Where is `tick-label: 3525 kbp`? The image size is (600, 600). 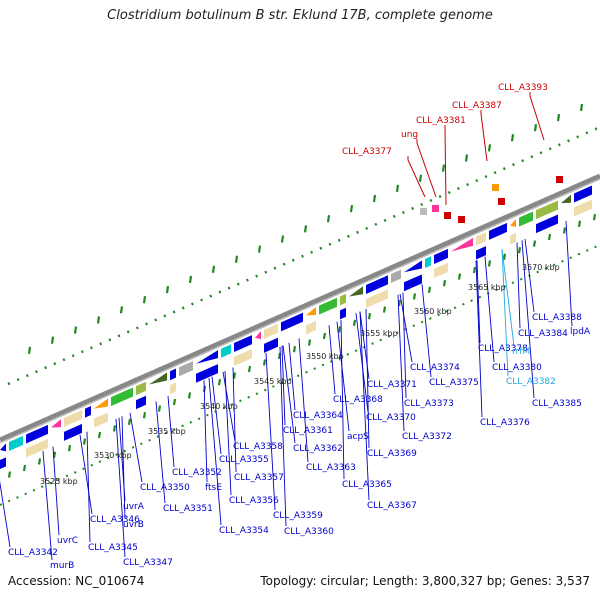 tick-label: 3525 kbp is located at coordinates (59, 481).